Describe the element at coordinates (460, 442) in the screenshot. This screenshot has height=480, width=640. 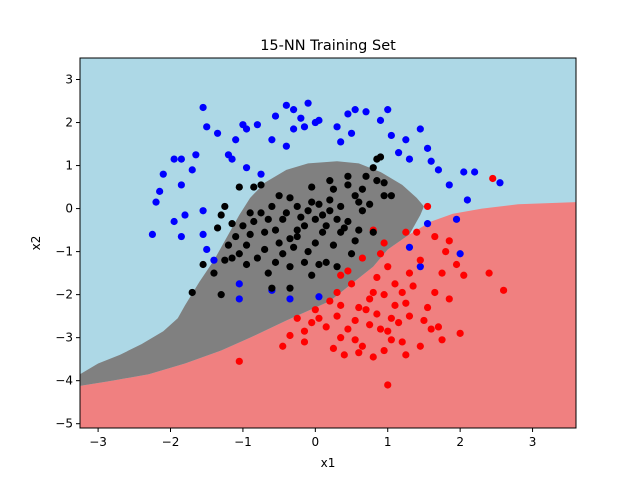
I see `x-tick-label: 2` at that location.